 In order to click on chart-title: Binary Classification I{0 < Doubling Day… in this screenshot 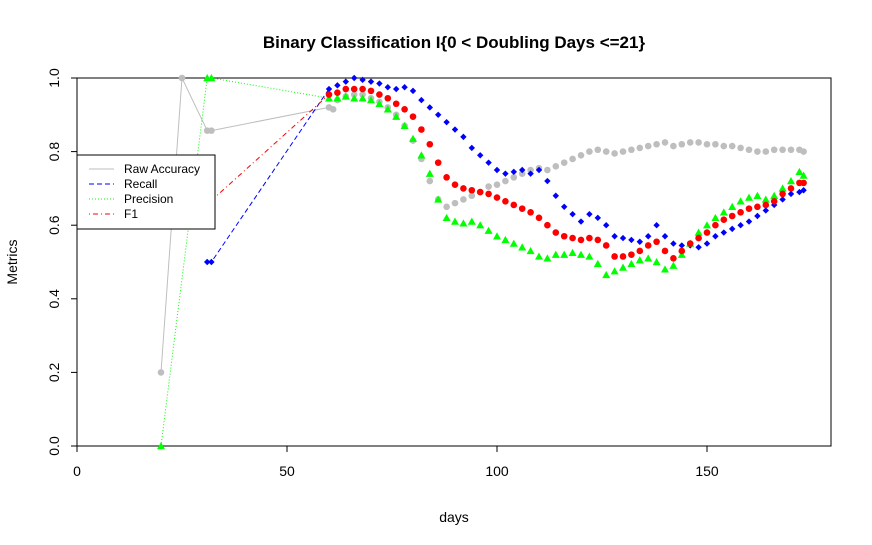, I will do `click(454, 42)`.